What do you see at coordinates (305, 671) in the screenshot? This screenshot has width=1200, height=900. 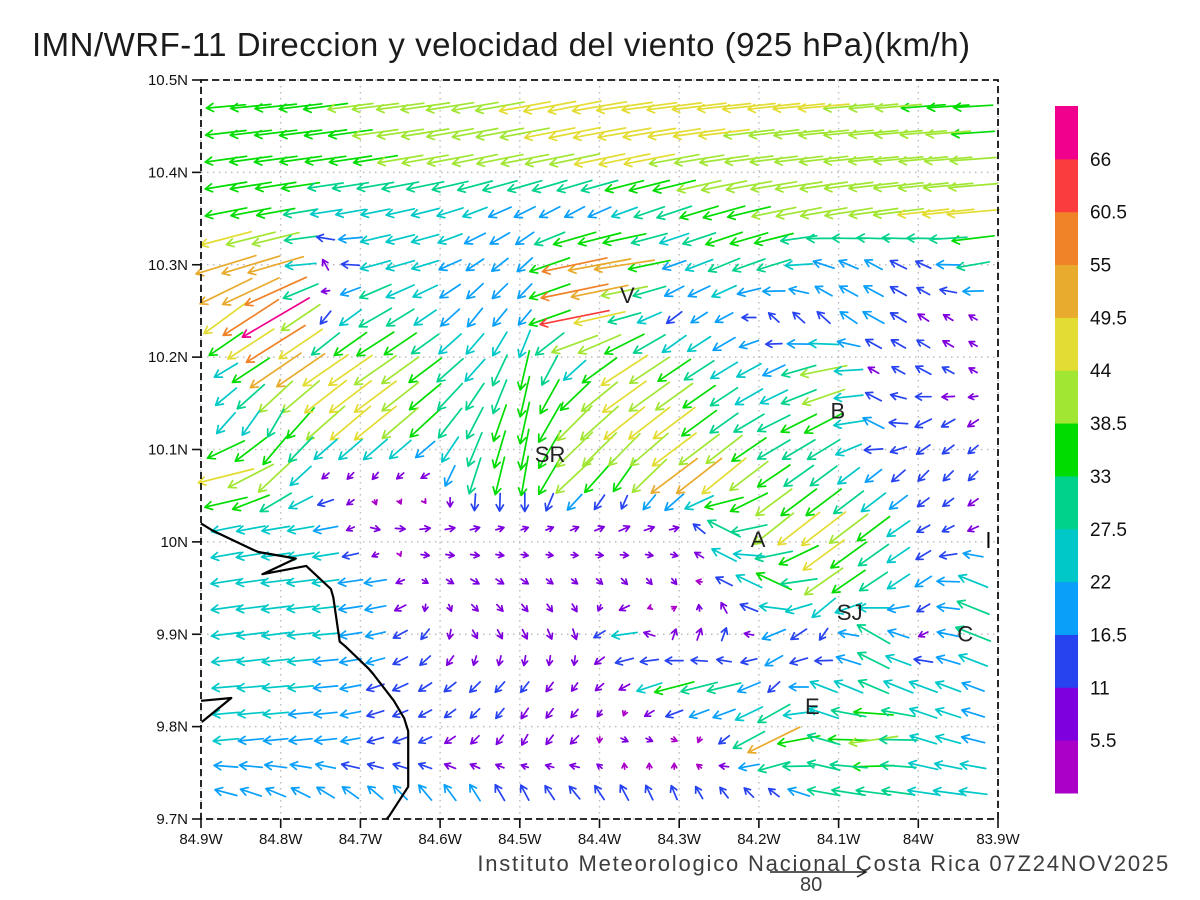 I see `coastline` at bounding box center [305, 671].